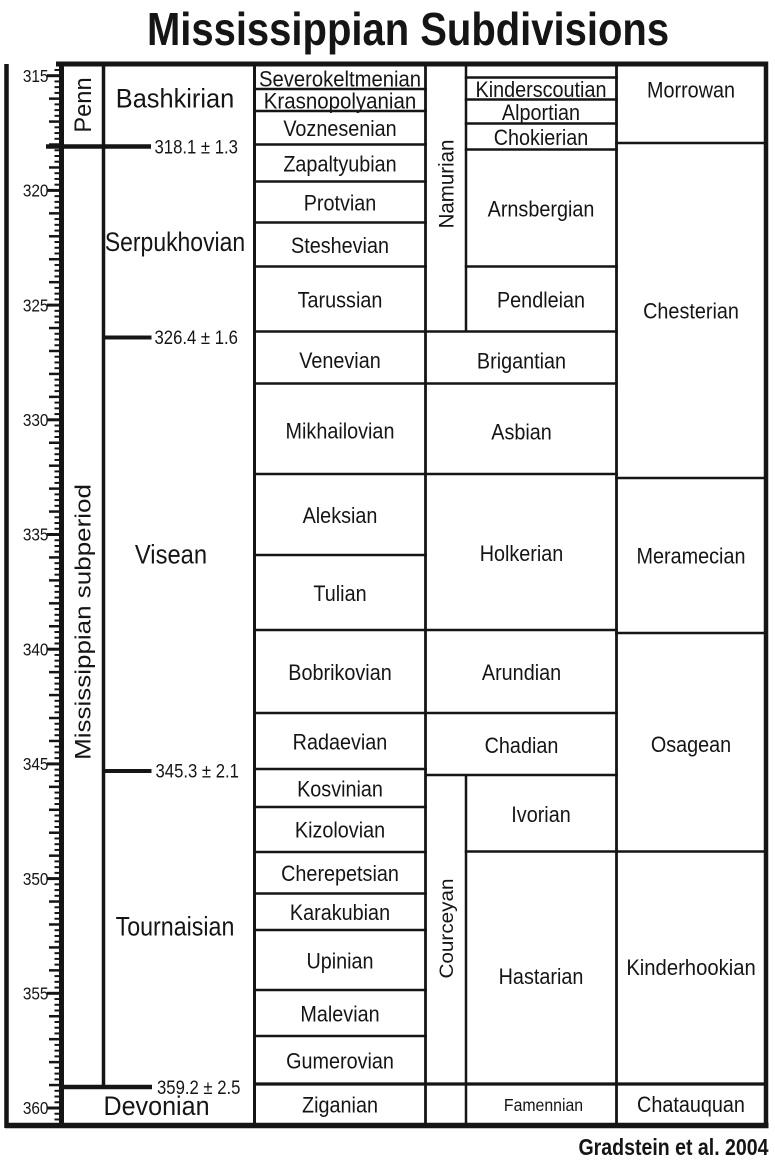  What do you see at coordinates (340, 300) in the screenshot?
I see `svg-text: Tarussian` at bounding box center [340, 300].